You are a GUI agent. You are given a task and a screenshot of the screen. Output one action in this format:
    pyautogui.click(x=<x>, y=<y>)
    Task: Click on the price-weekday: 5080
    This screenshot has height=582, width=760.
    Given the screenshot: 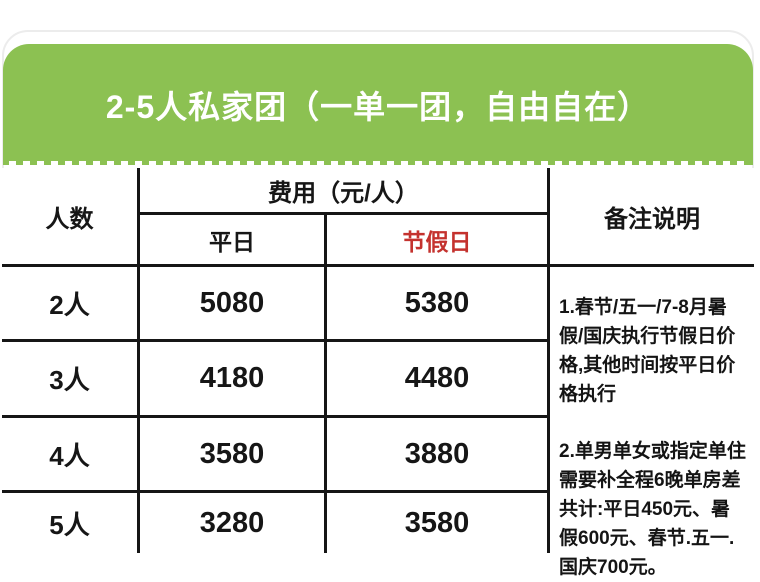 What is the action you would take?
    pyautogui.click(x=233, y=304)
    